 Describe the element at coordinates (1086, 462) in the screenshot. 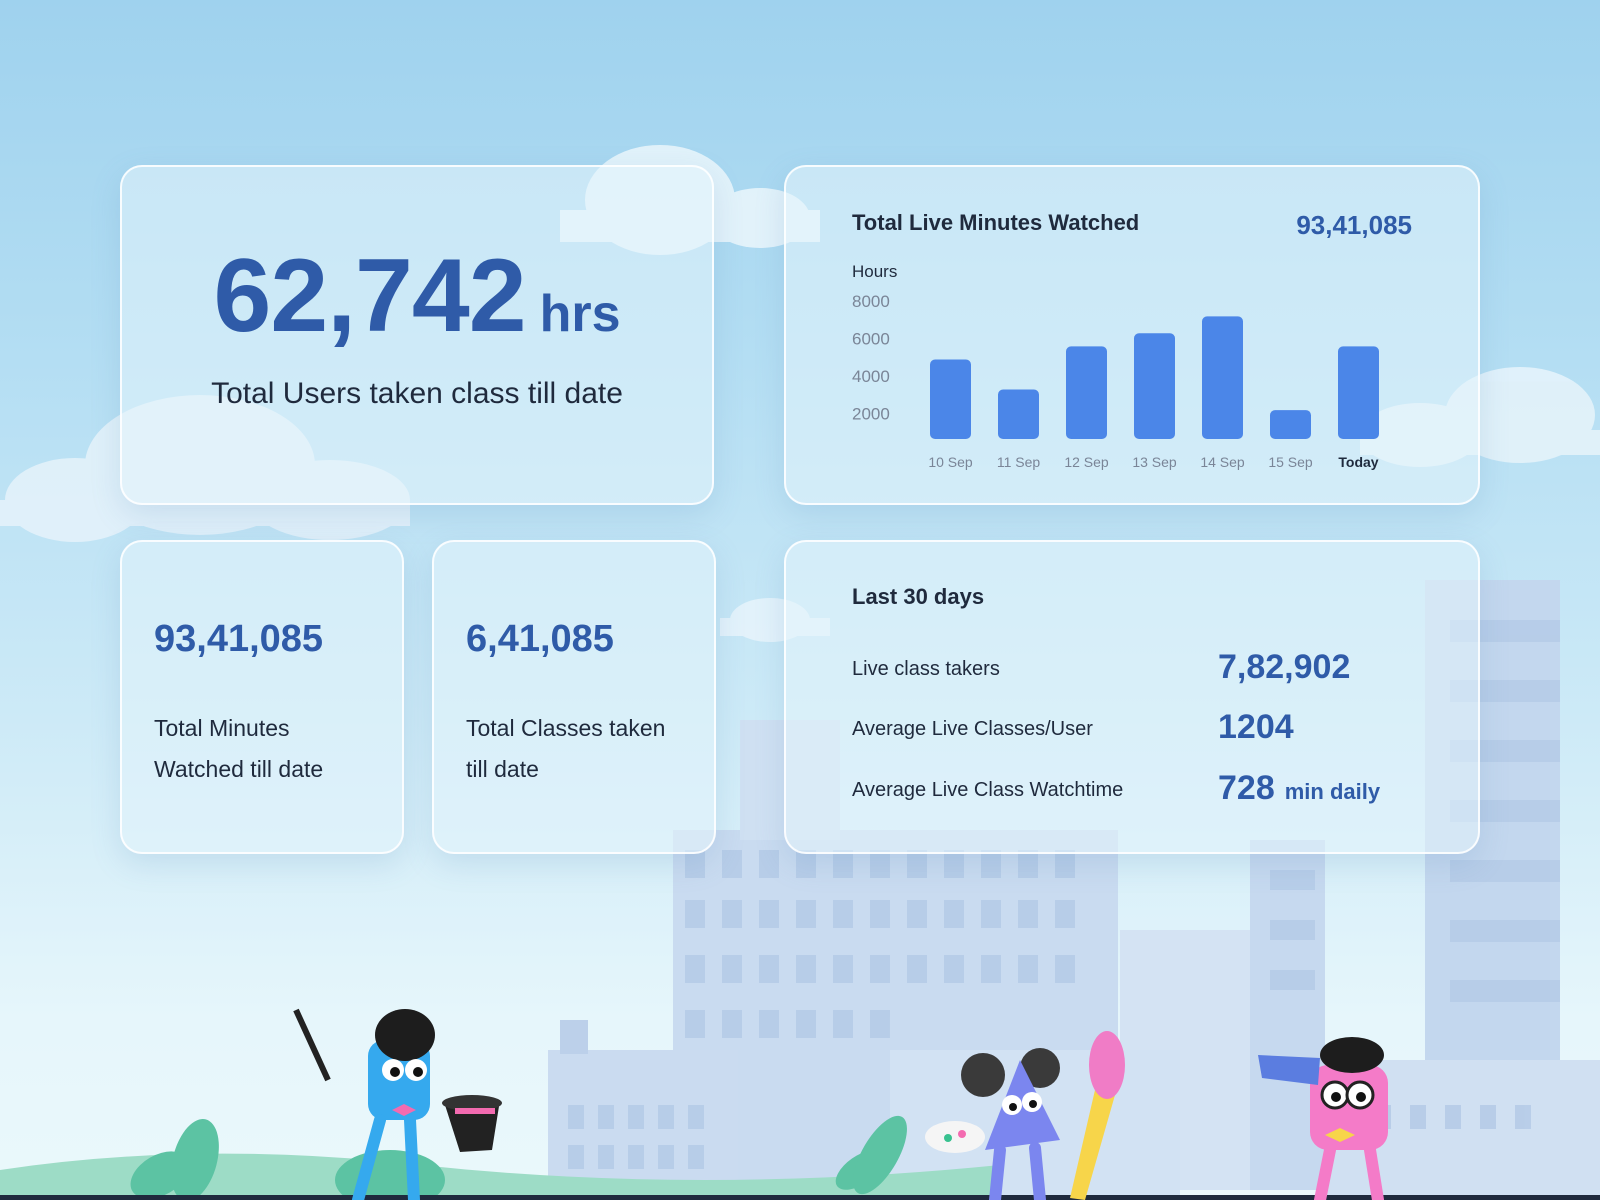

I see `x-tick-label: 12 Sep` at that location.